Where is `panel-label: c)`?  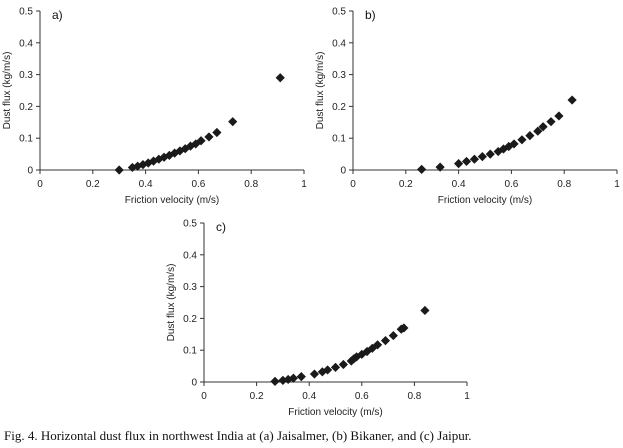 panel-label: c) is located at coordinates (221, 227).